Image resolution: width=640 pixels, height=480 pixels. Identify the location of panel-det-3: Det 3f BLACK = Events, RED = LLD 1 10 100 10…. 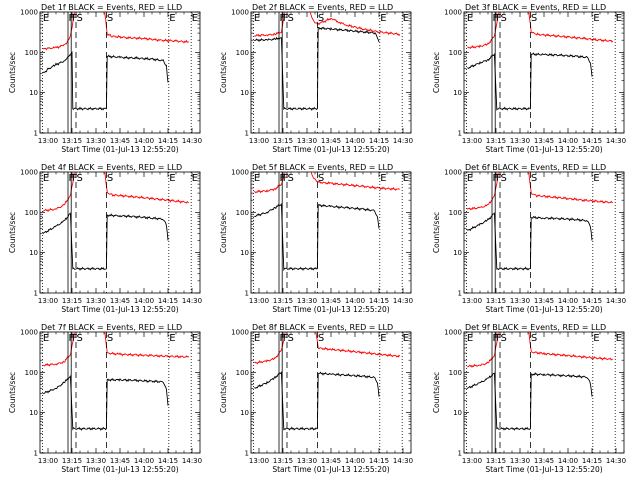
(529, 78).